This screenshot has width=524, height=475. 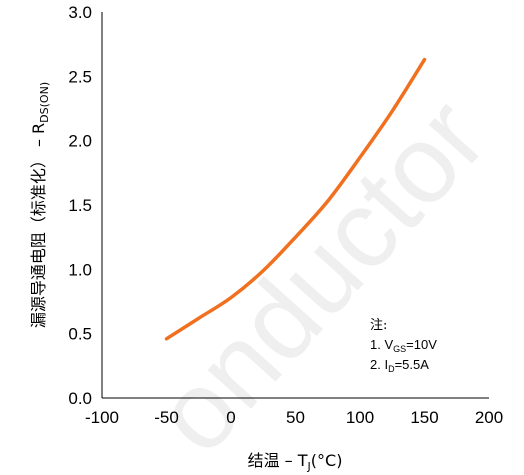 What do you see at coordinates (399, 365) in the screenshot?
I see `annotation-line-2: 2. ID=5.5A` at bounding box center [399, 365].